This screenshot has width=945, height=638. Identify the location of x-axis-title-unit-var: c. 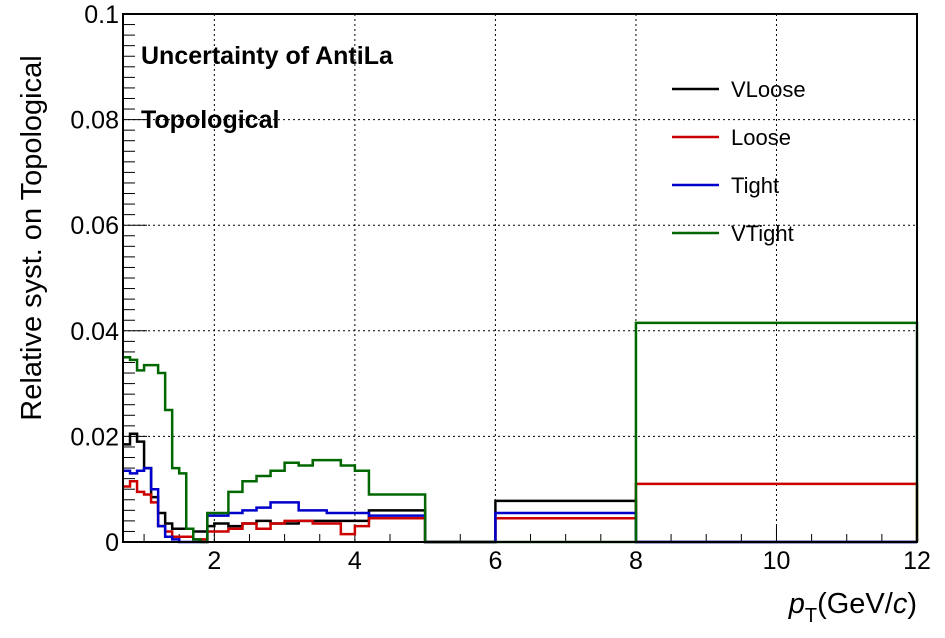
(900, 604).